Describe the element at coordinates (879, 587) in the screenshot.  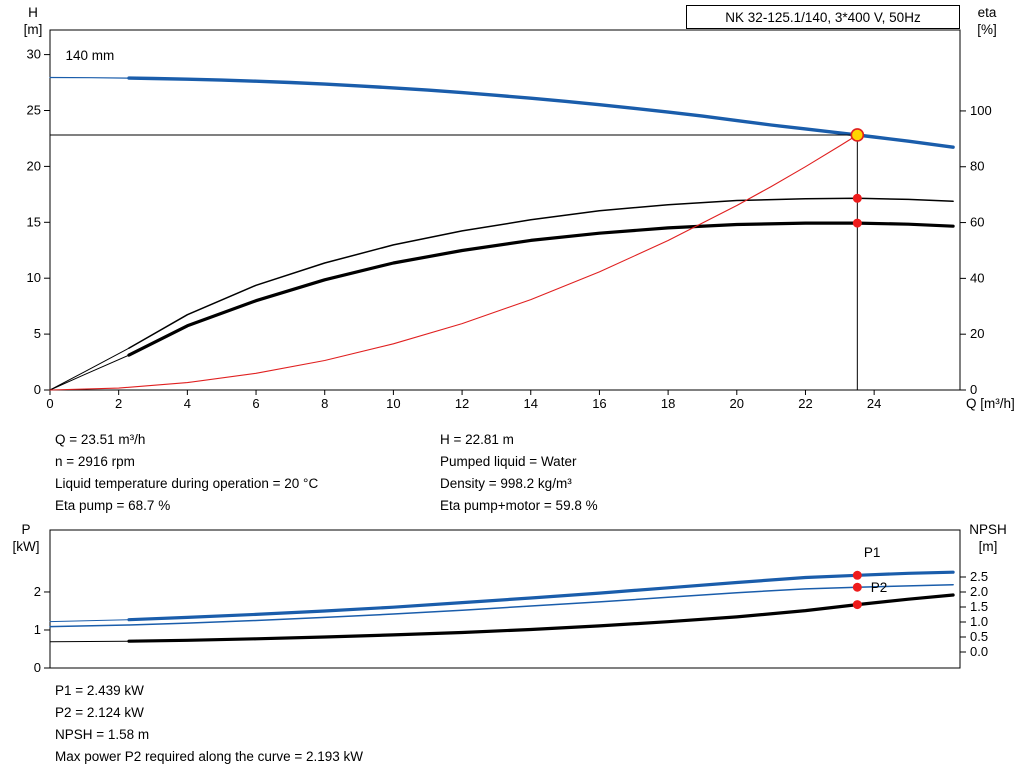
I see `chart-annotation: P2` at that location.